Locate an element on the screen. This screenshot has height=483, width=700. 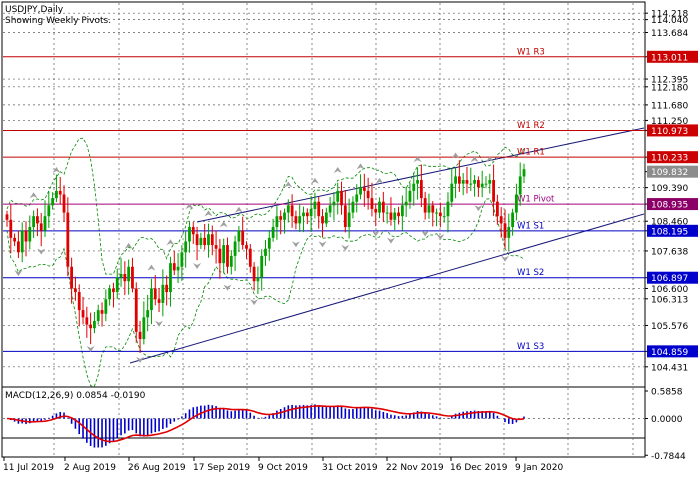
price-label-19: 105.576 is located at coordinates (669, 327).